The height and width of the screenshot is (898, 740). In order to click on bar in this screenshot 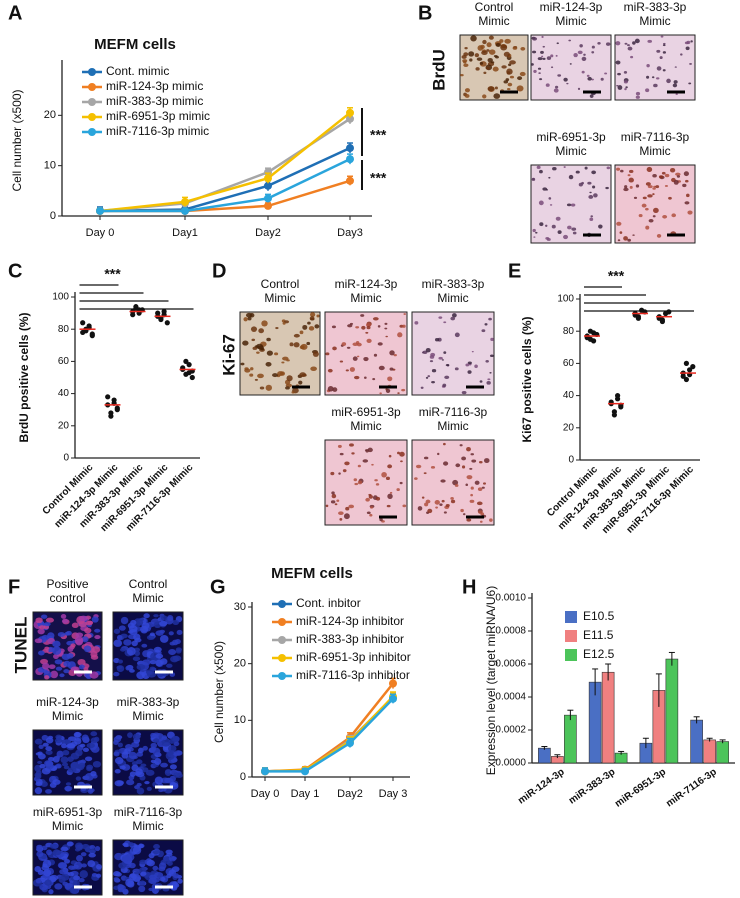, I will do `click(608, 717)`.